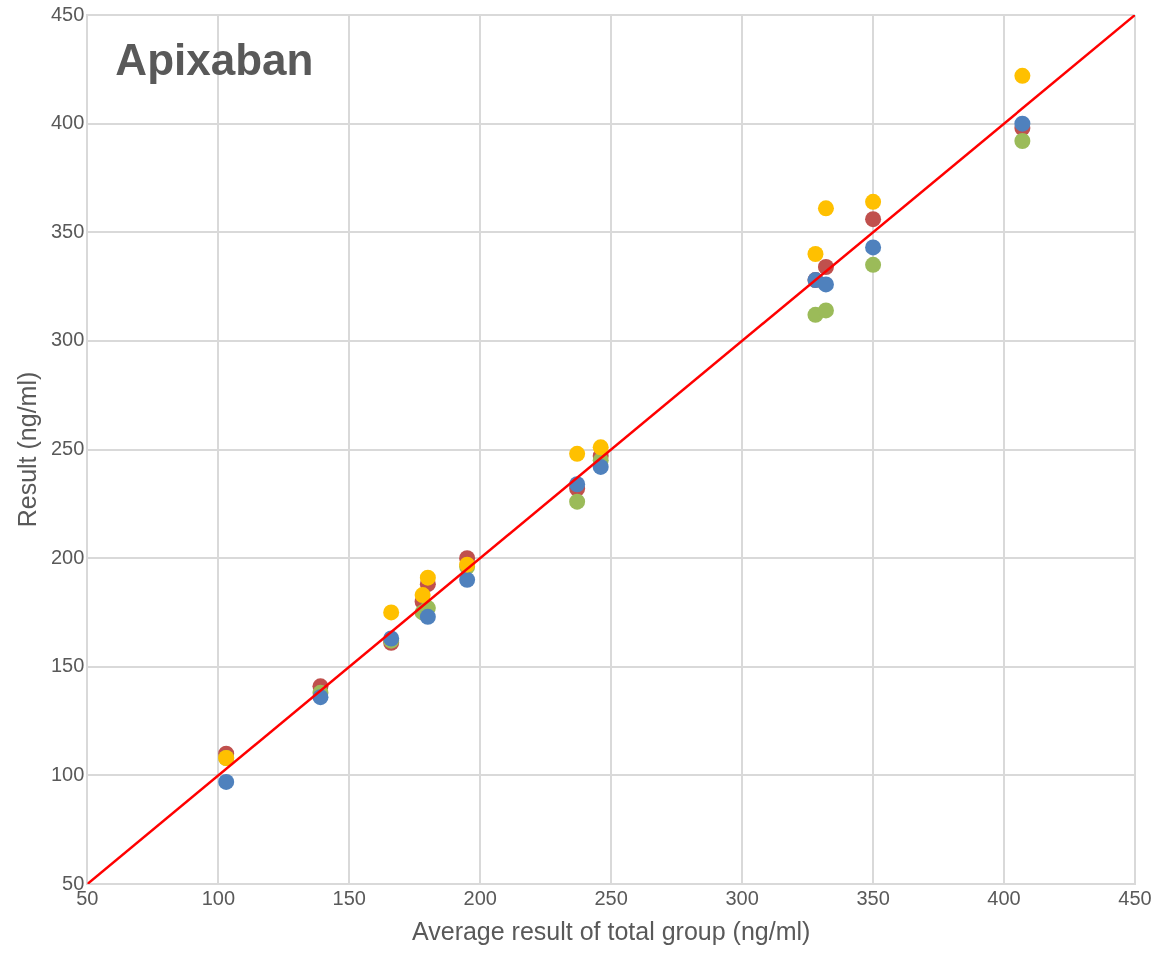 Image resolution: width=1175 pixels, height=957 pixels. What do you see at coordinates (1135, 897) in the screenshot?
I see `x-tick-label: 450` at bounding box center [1135, 897].